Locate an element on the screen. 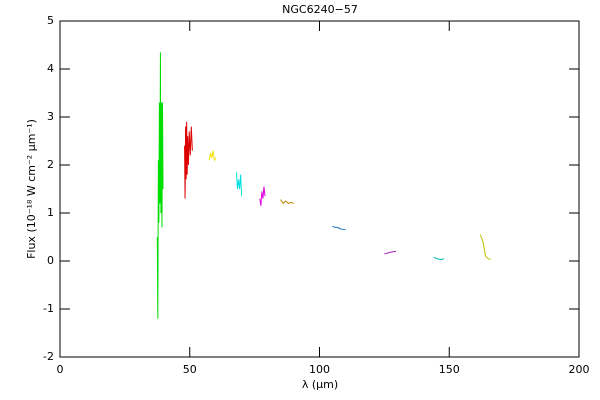 Image resolution: width=600 pixels, height=400 pixels. y-tick-label: 2 is located at coordinates (50, 164).